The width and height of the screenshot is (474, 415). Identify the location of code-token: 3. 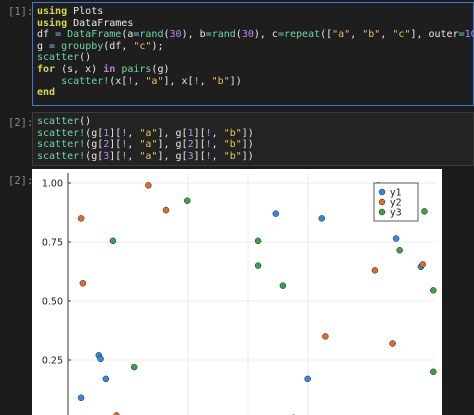
(106, 156).